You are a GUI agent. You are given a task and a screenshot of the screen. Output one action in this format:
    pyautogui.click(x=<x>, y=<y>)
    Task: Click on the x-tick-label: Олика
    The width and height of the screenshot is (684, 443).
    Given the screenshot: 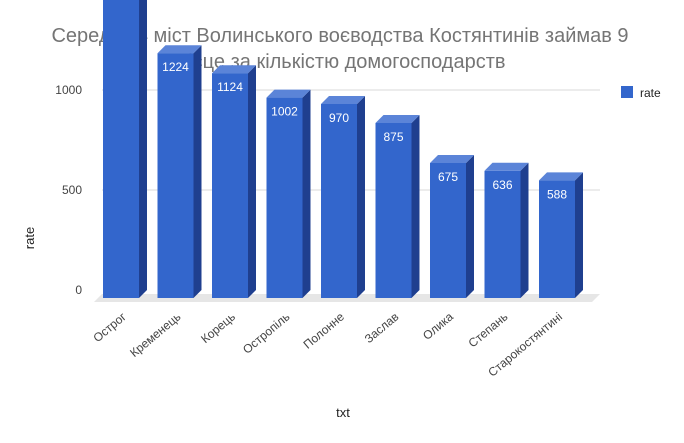 What is the action you would take?
    pyautogui.click(x=438, y=325)
    